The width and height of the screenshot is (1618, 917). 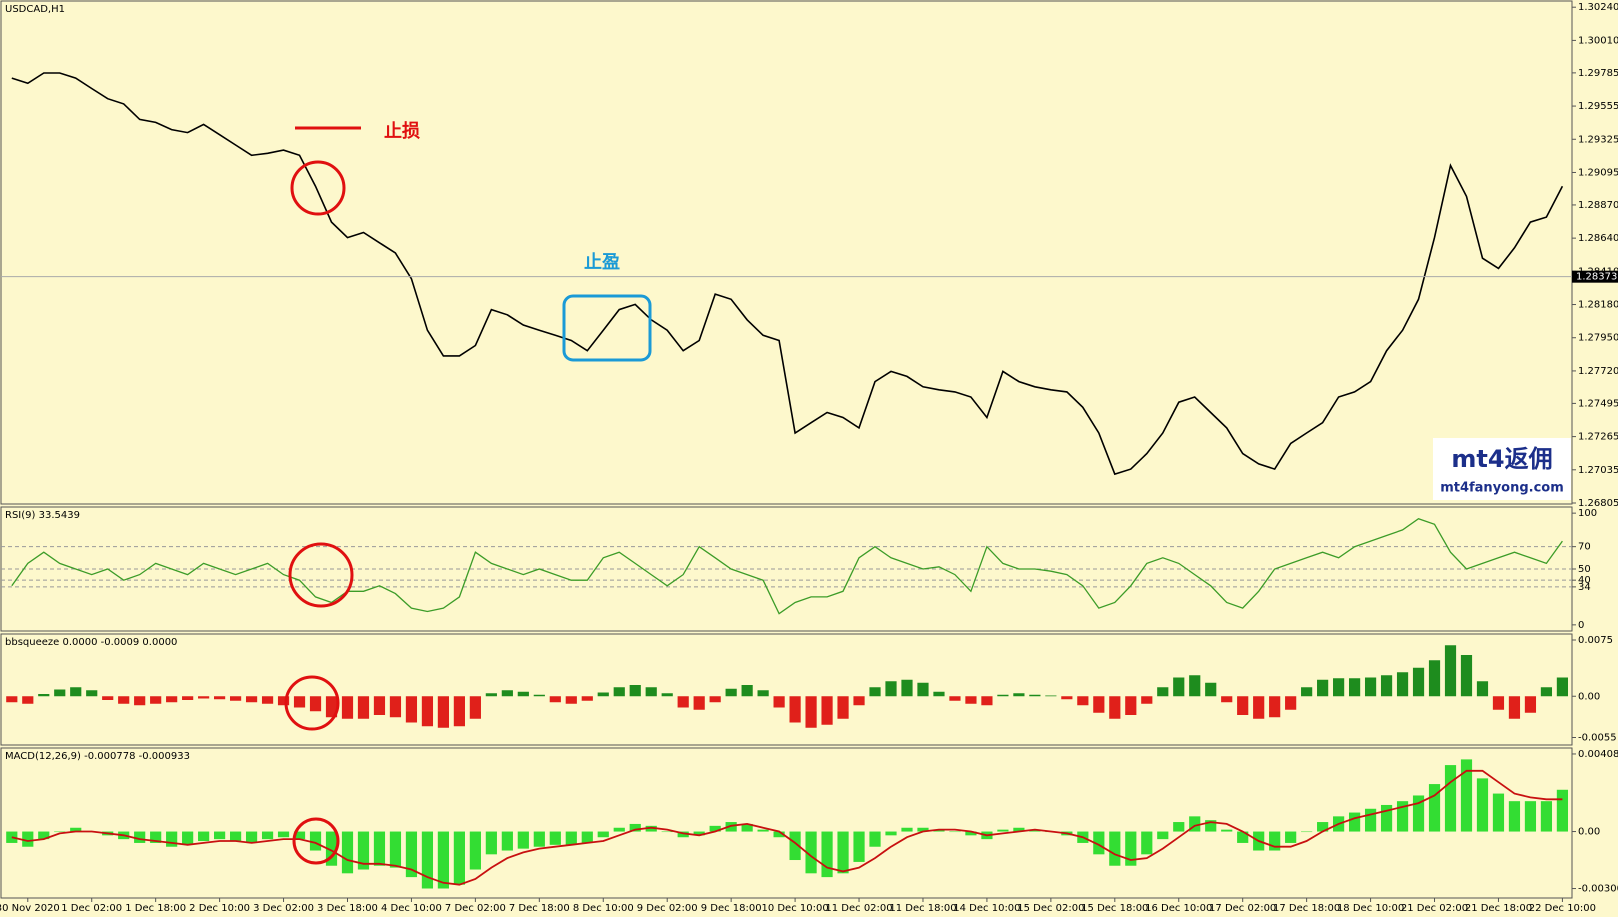 What do you see at coordinates (1596, 277) in the screenshot?
I see `current-price-label: 1.28373` at bounding box center [1596, 277].